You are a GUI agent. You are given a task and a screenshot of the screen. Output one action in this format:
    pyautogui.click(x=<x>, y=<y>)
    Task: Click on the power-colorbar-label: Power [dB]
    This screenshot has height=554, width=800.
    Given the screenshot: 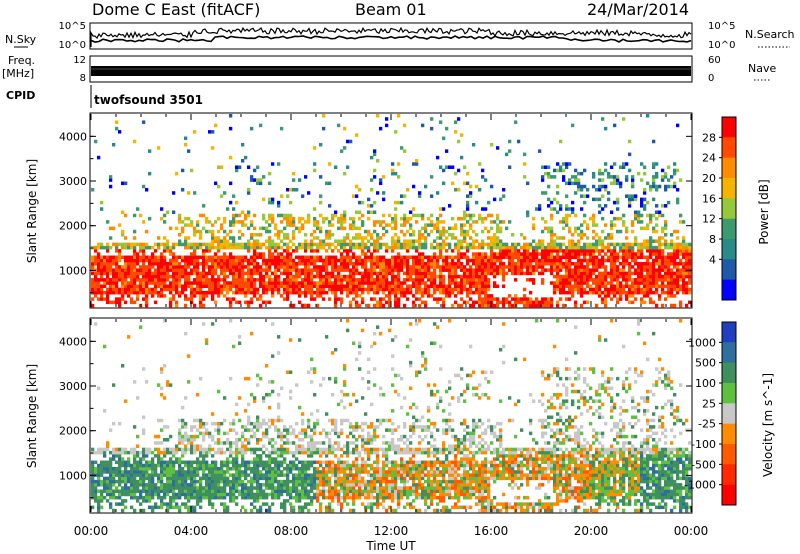 What is the action you would take?
    pyautogui.click(x=764, y=211)
    